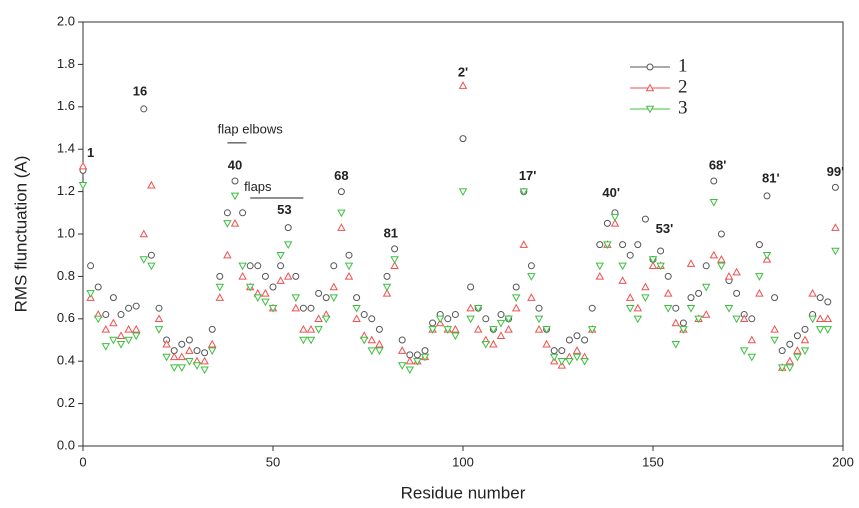  What do you see at coordinates (341, 175) in the screenshot?
I see `annotation: 68` at bounding box center [341, 175].